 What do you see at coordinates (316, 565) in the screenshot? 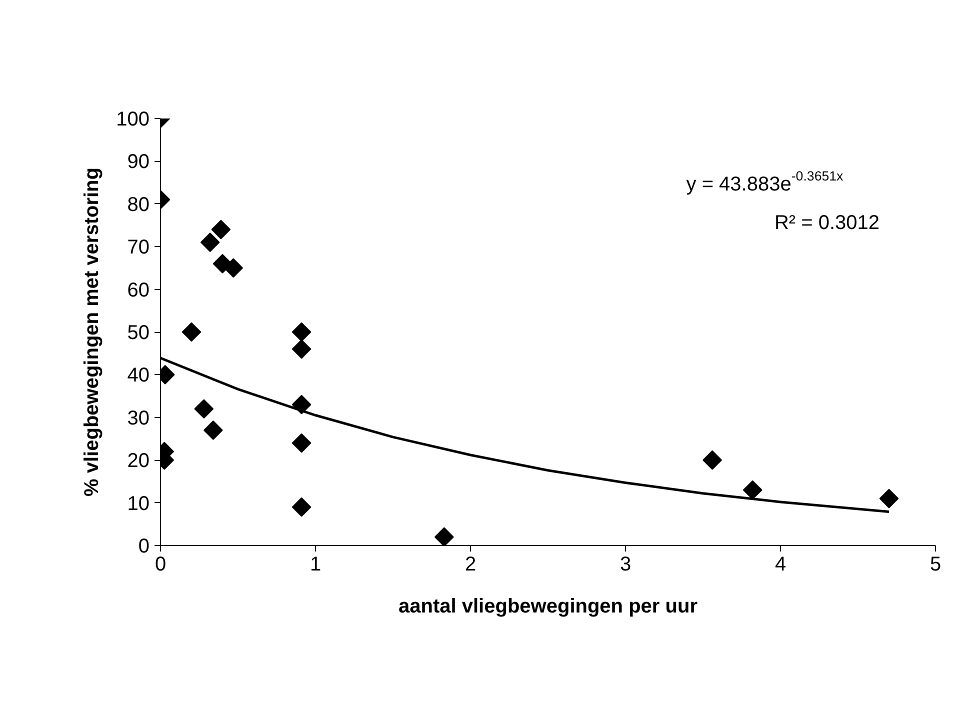
I see `x-tick-label: 1` at bounding box center [316, 565].